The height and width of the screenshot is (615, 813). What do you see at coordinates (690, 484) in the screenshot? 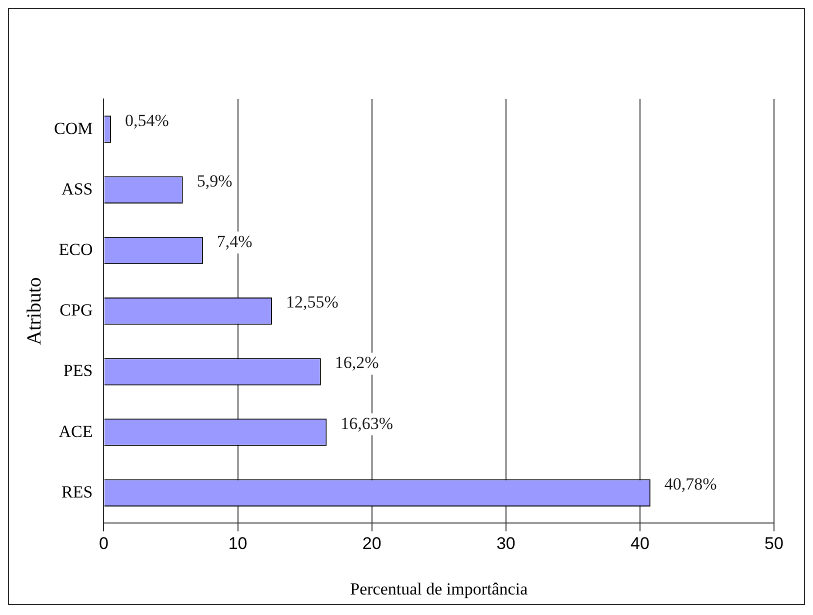
I see `data-label: 40,78%` at bounding box center [690, 484].